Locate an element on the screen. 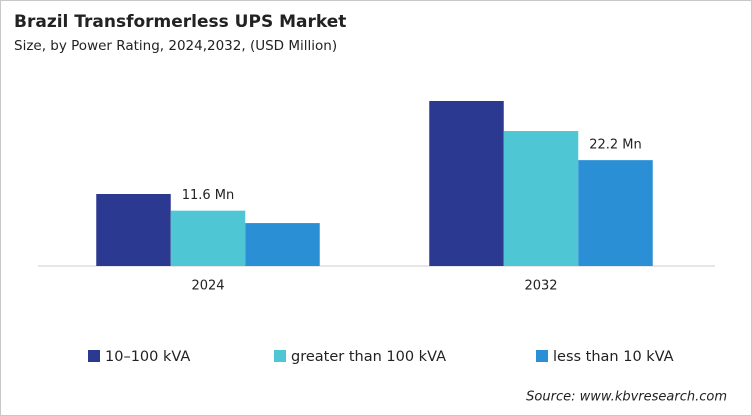 The image size is (752, 416). legend-label: less than 10 kVA is located at coordinates (613, 357).